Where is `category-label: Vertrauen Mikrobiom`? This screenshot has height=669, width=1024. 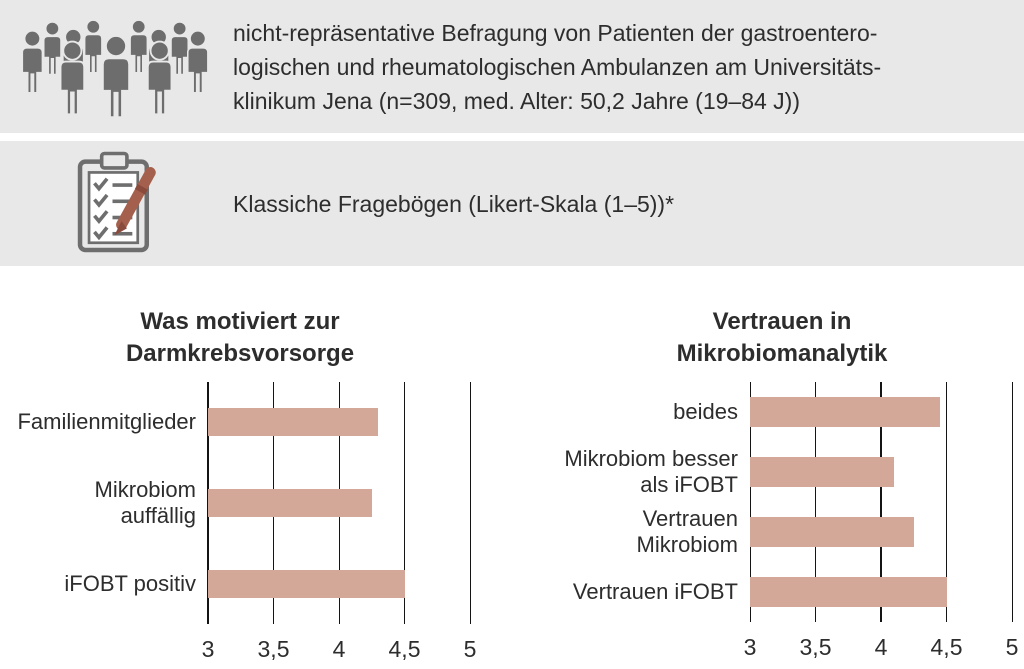
category-label: Vertrauen Mikrobiom is located at coordinates (687, 531).